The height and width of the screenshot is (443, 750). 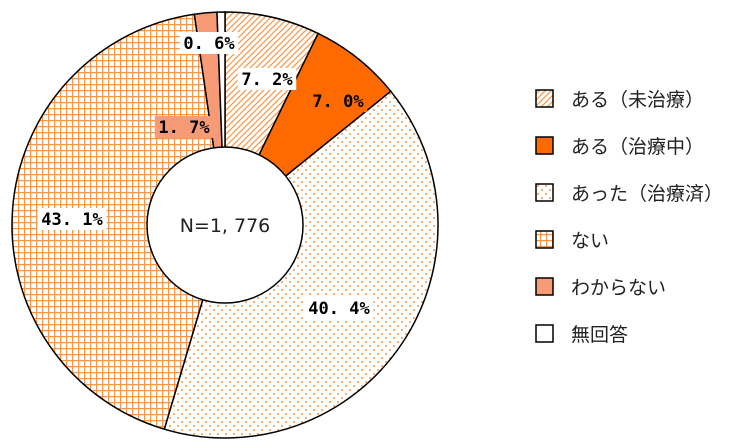 I want to click on slice-value-label: 1. 7%, so click(x=184, y=128).